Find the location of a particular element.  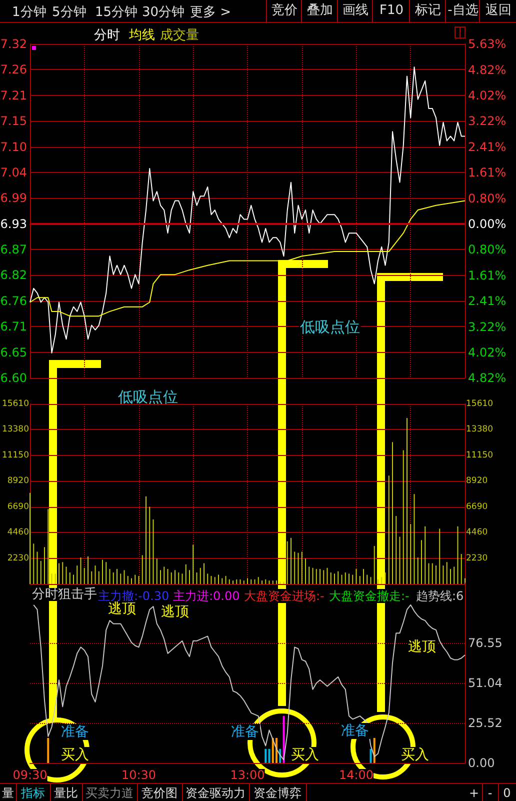

y-tick-label: 2230 is located at coordinates (18, 558).